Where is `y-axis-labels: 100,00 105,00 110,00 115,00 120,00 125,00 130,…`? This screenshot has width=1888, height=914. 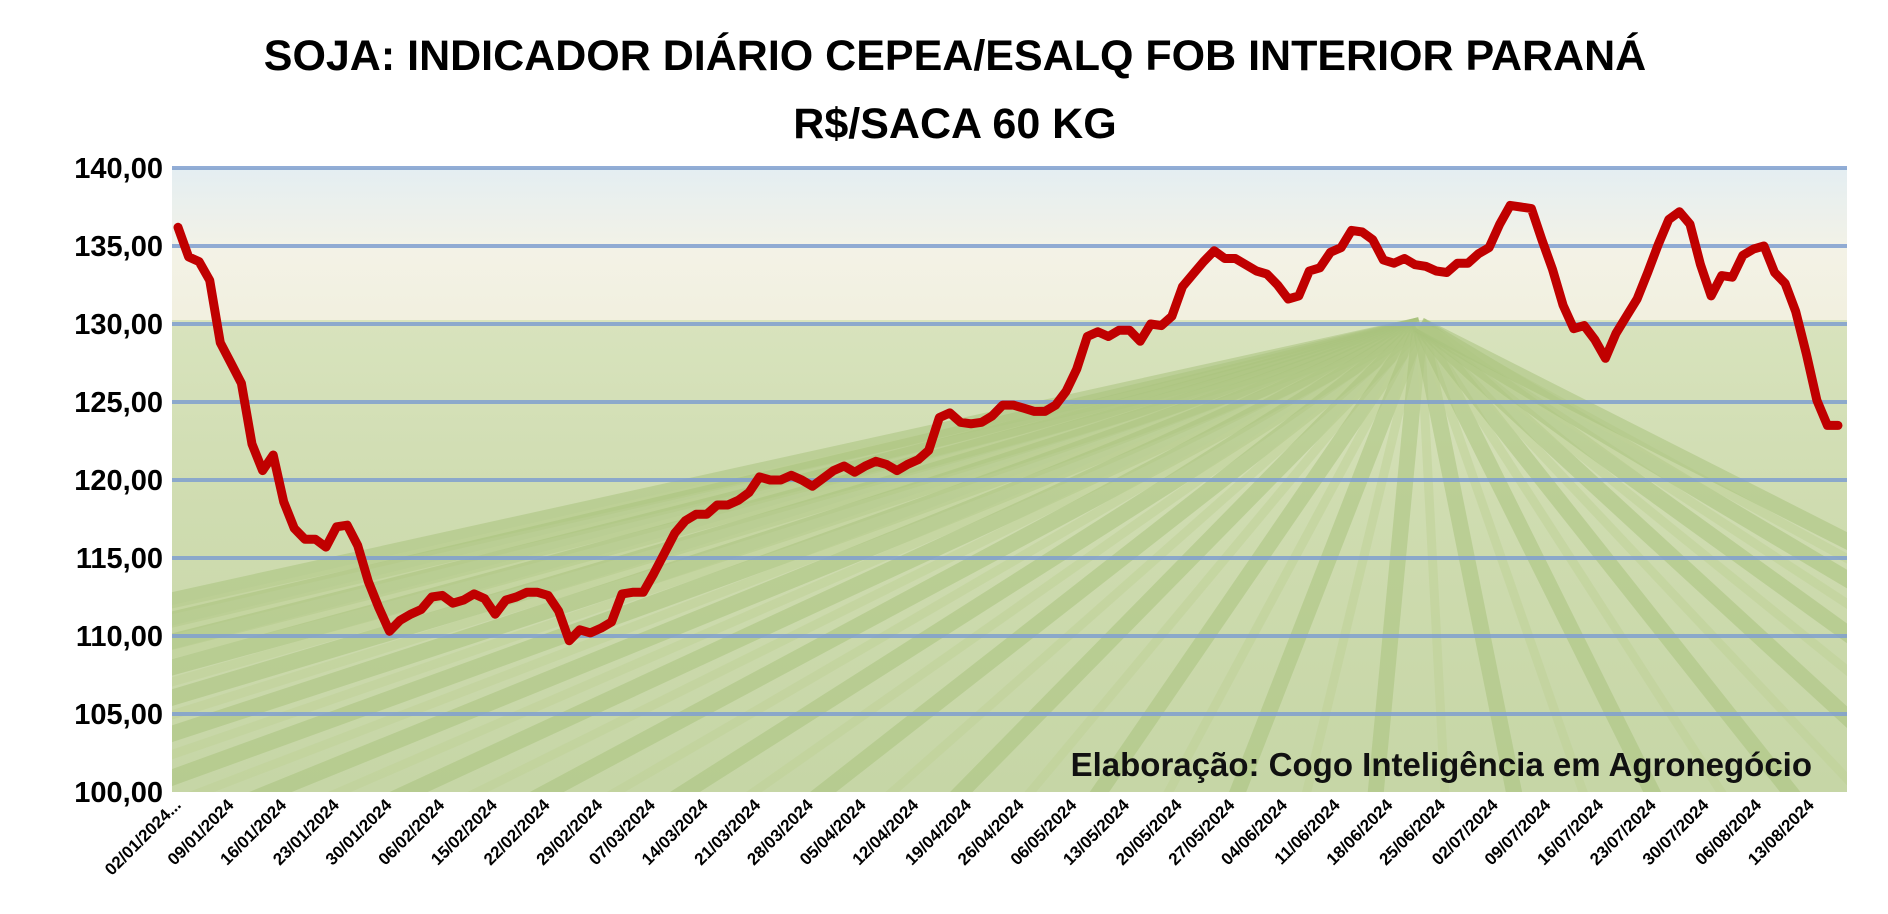
y-axis-labels: 100,00 105,00 110,00 115,00 120,00 125,00 130,… is located at coordinates (118, 481).